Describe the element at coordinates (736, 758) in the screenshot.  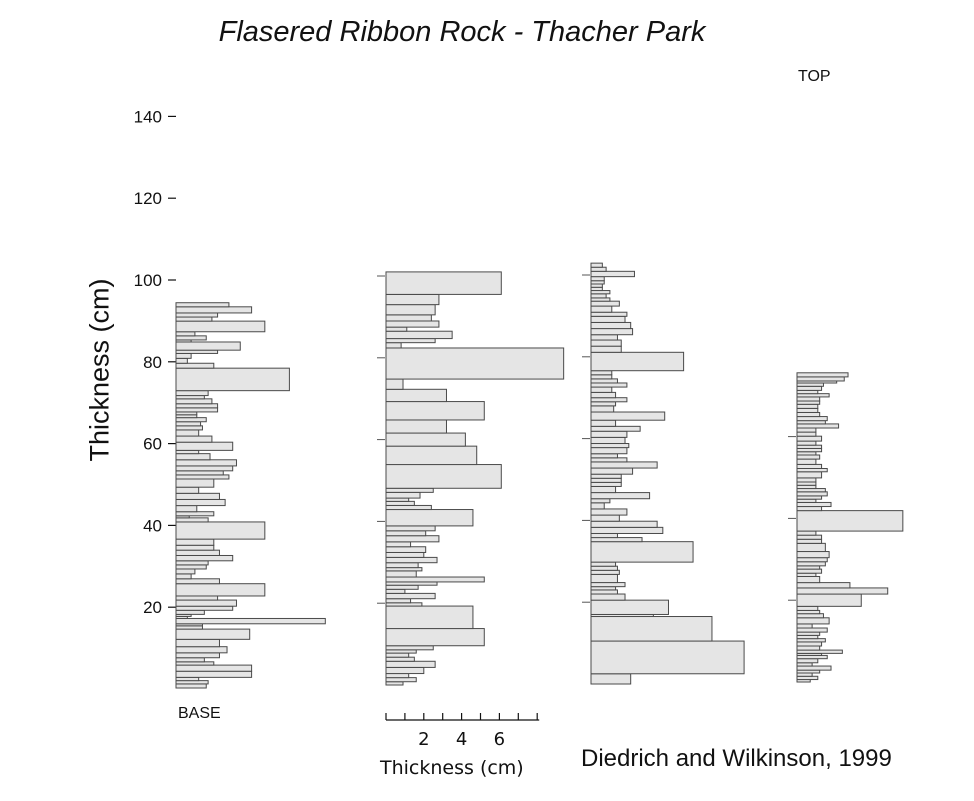
I see `source-credit: Diedrich and Wilkinson, 1999` at that location.